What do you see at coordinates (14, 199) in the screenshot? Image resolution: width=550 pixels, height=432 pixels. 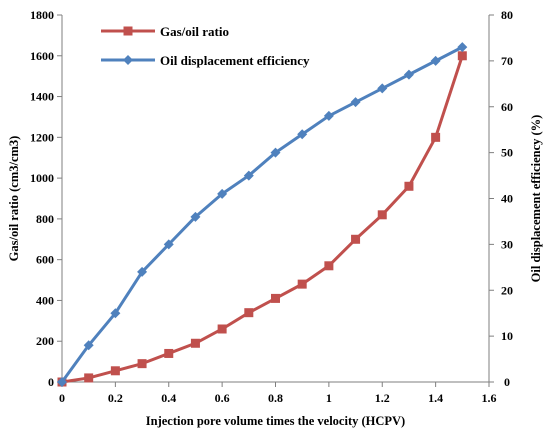 I see `left-y-axis-label: Gas/oil ratio (cm3/cm3)` at bounding box center [14, 199].